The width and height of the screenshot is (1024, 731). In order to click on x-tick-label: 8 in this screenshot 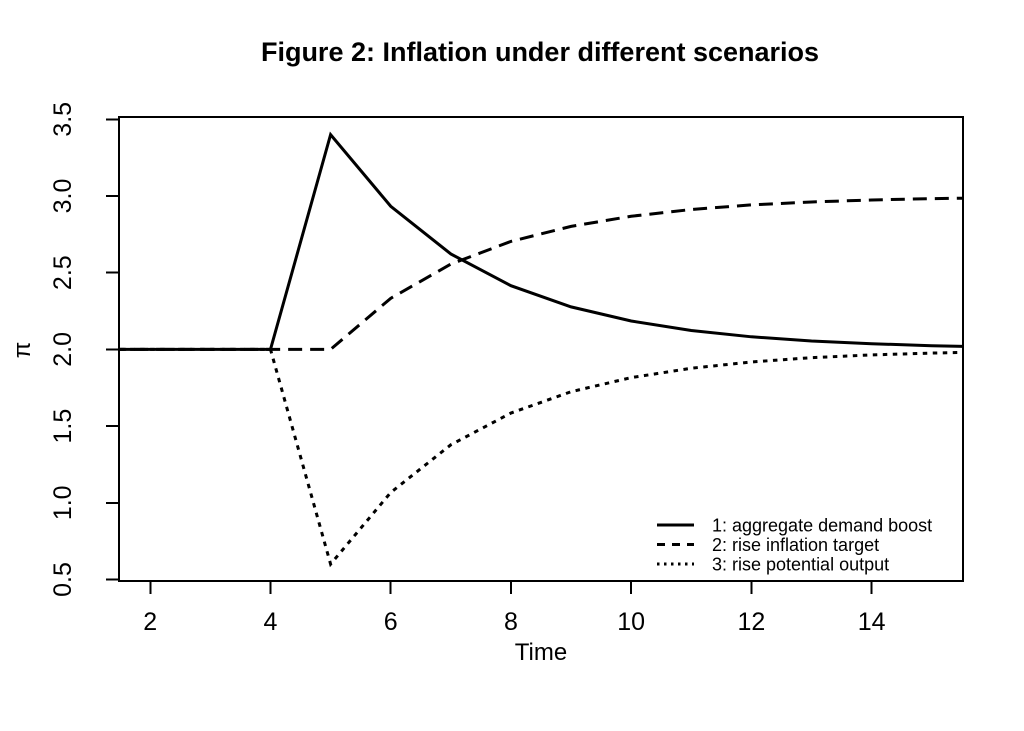, I will do `click(511, 622)`.